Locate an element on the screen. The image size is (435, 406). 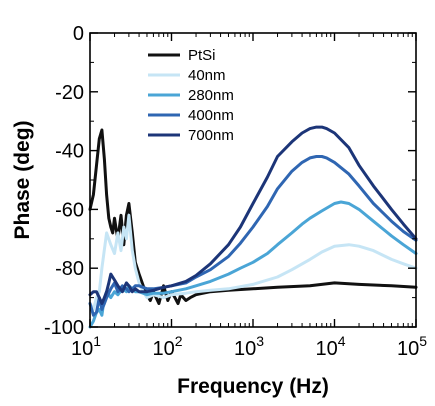
legend-label-400nm: 400nm is located at coordinates (211, 115).